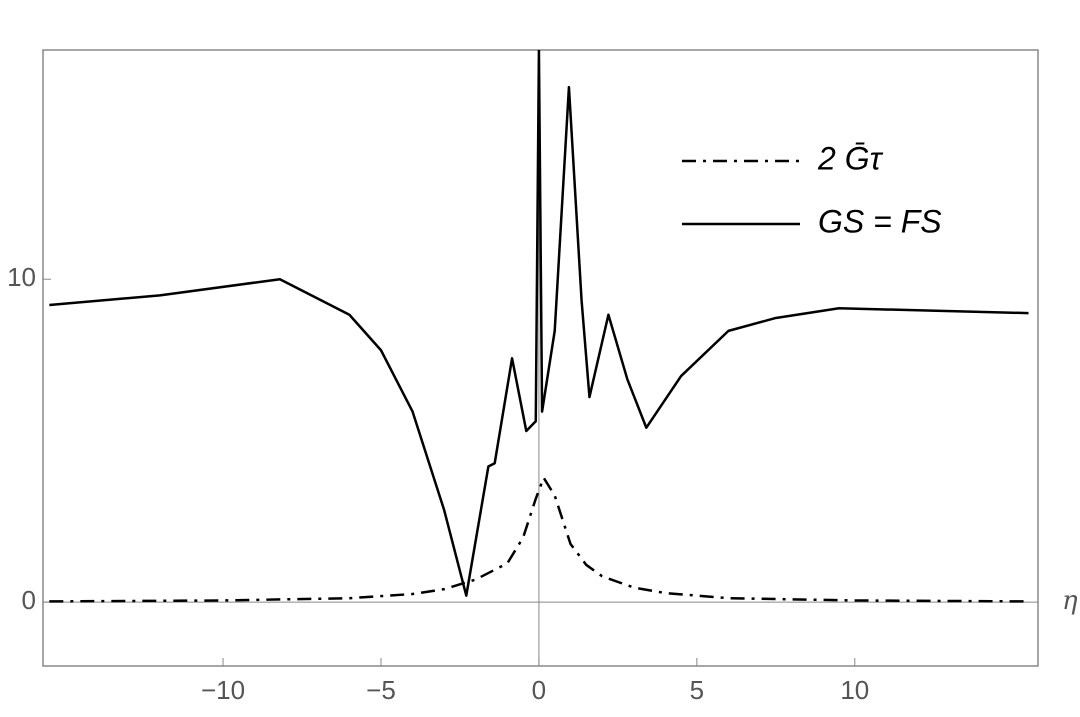  Describe the element at coordinates (697, 690) in the screenshot. I see `x-tick-label: 5` at that location.